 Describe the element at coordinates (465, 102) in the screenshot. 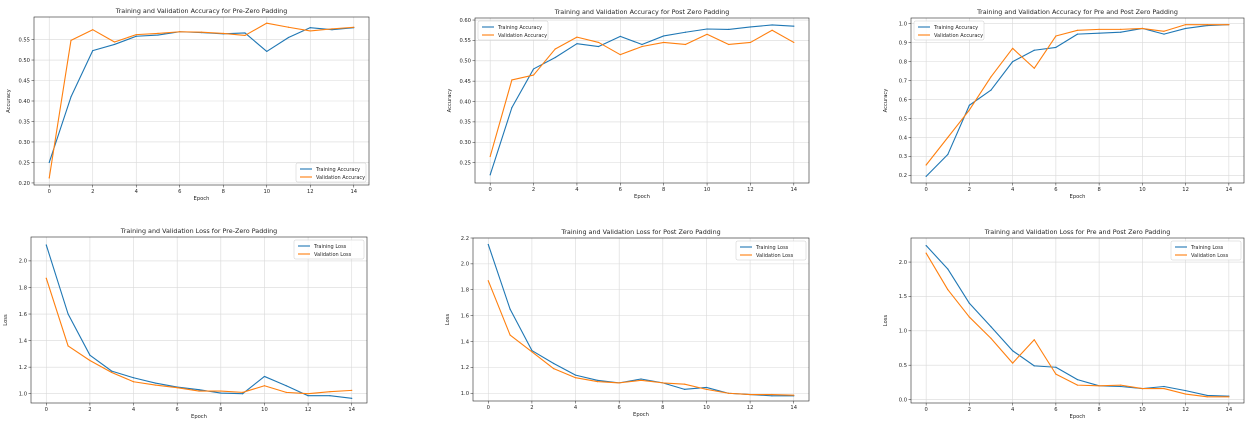

I see `y-tick-label: 0.40` at that location.